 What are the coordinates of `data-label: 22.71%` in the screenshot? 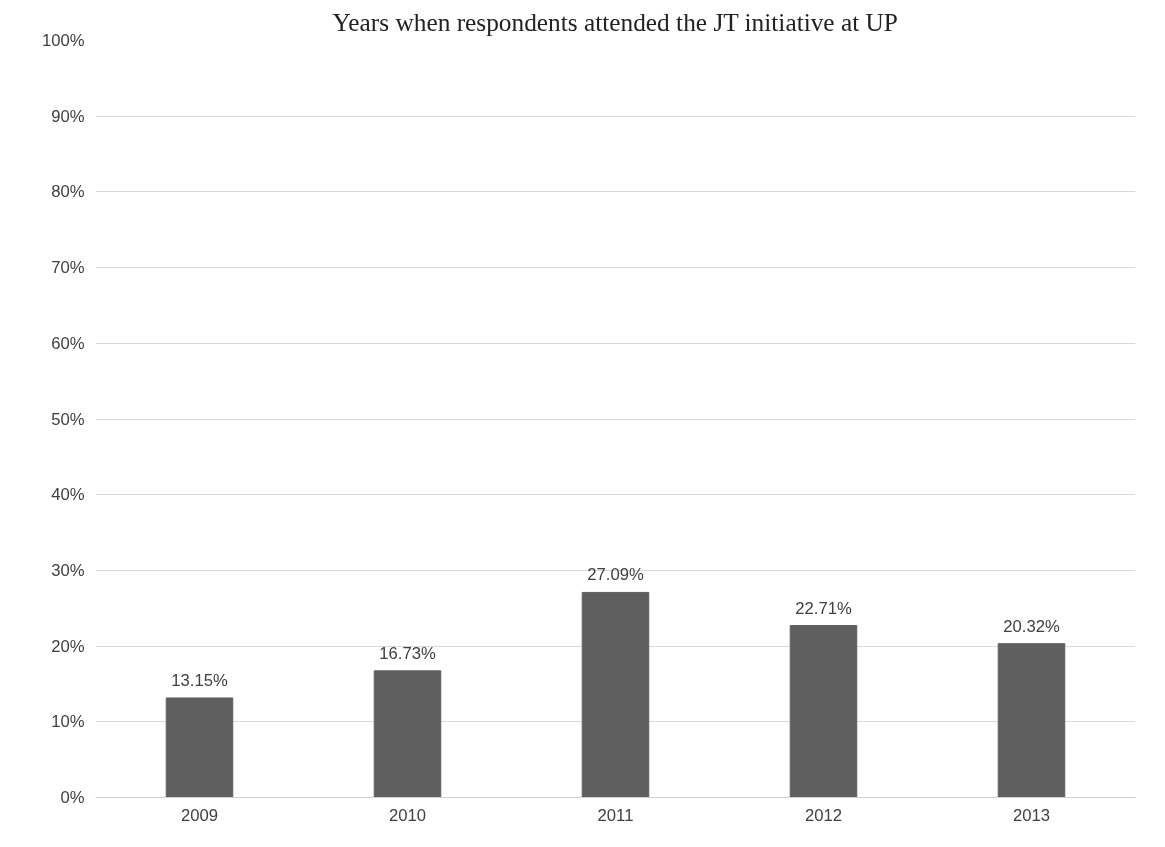 It's located at (823, 608).